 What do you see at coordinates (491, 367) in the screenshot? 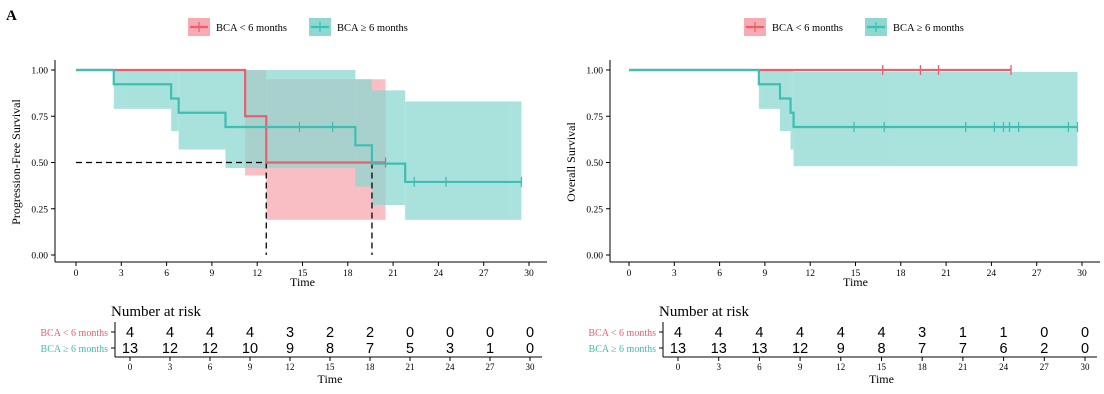
I see `risk-x-tick-label: 27` at bounding box center [491, 367].